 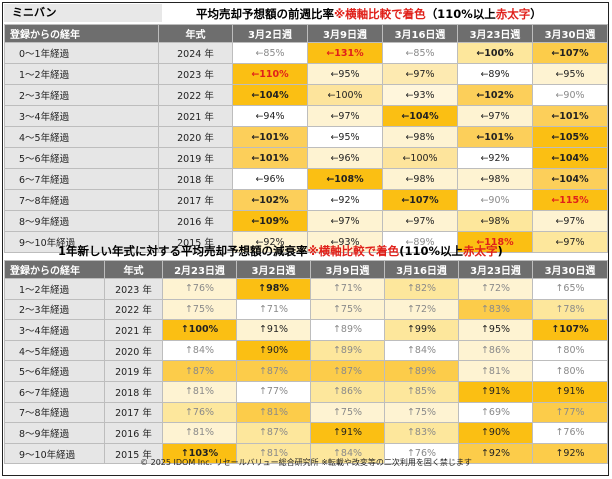 I want to click on ratio-cell: ↑89%, so click(x=347, y=330).